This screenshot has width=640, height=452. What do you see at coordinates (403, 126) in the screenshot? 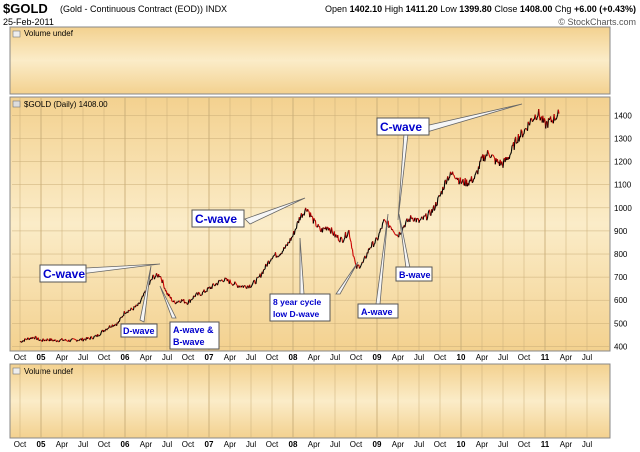
I see `annotation-c-wave-3-box` at bounding box center [403, 126].